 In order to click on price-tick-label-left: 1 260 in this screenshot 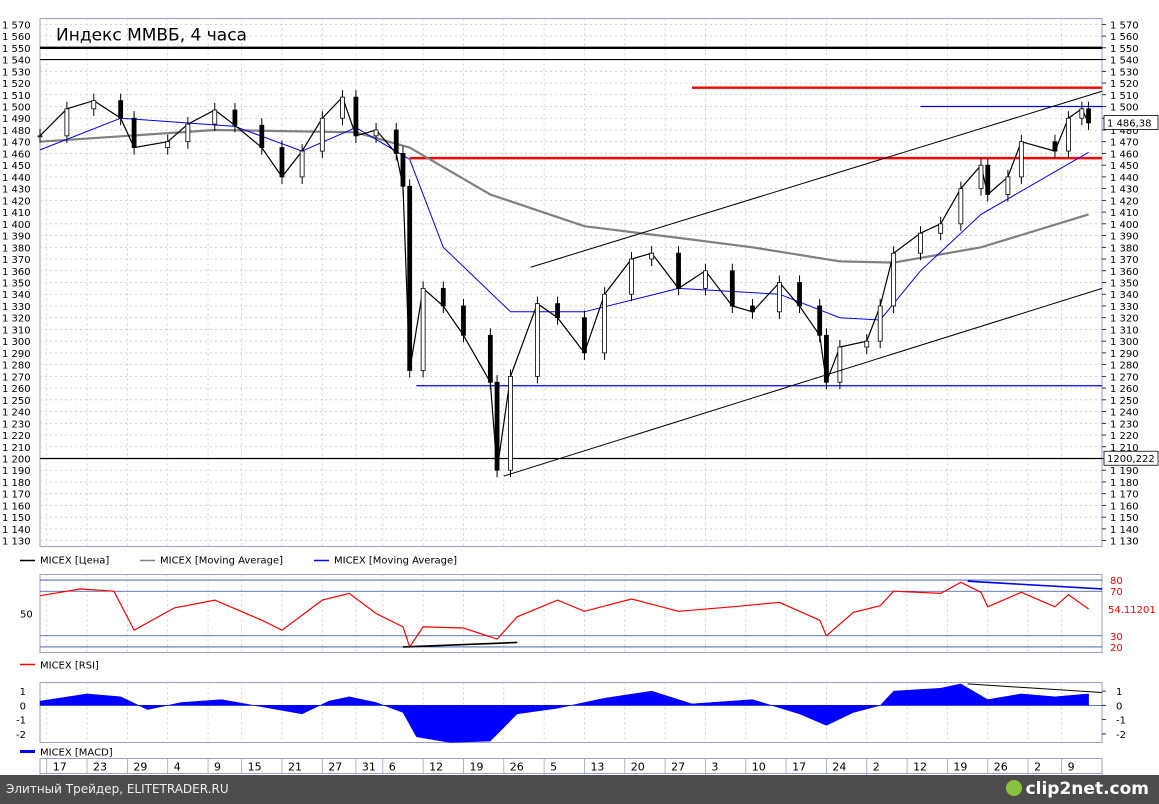, I will do `click(16, 389)`.